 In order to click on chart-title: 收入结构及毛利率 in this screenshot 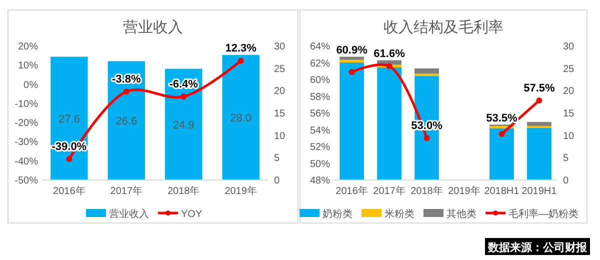, I will do `click(444, 27)`.